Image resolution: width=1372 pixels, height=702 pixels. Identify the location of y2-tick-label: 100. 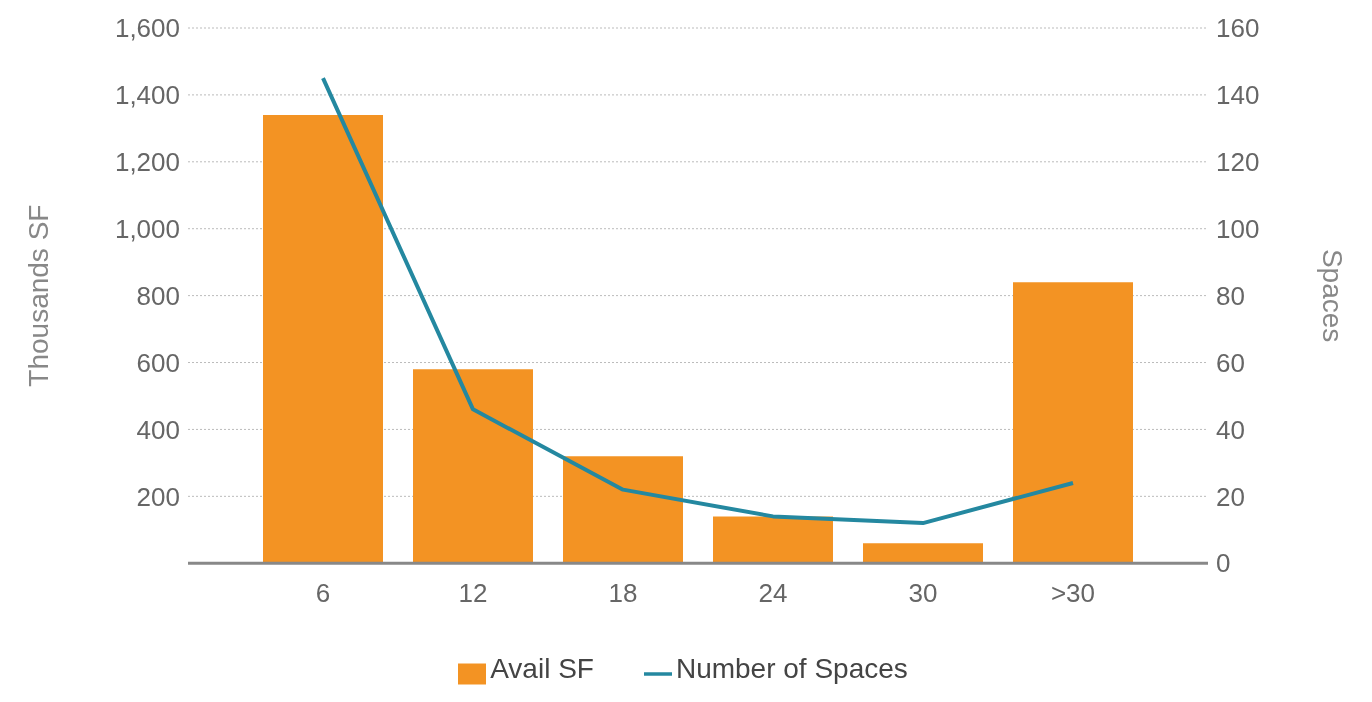
(1238, 228).